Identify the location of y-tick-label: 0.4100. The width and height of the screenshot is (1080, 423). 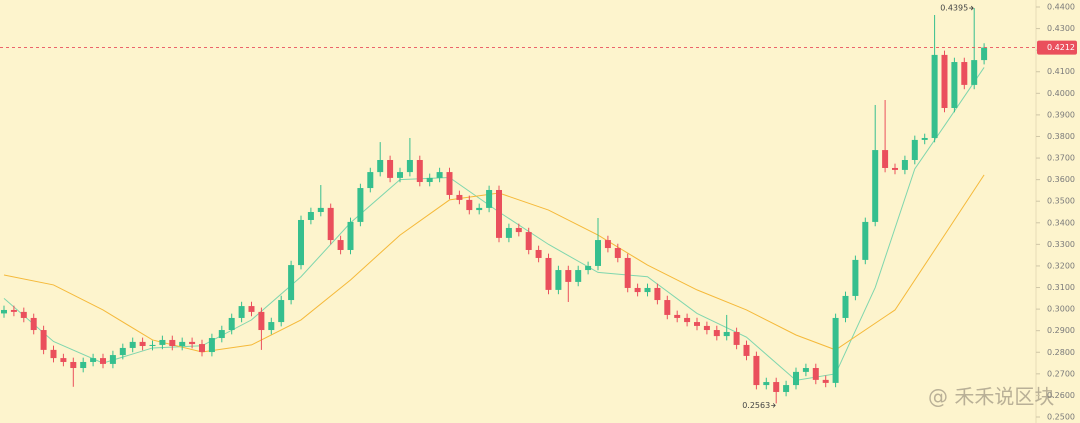
(1061, 71).